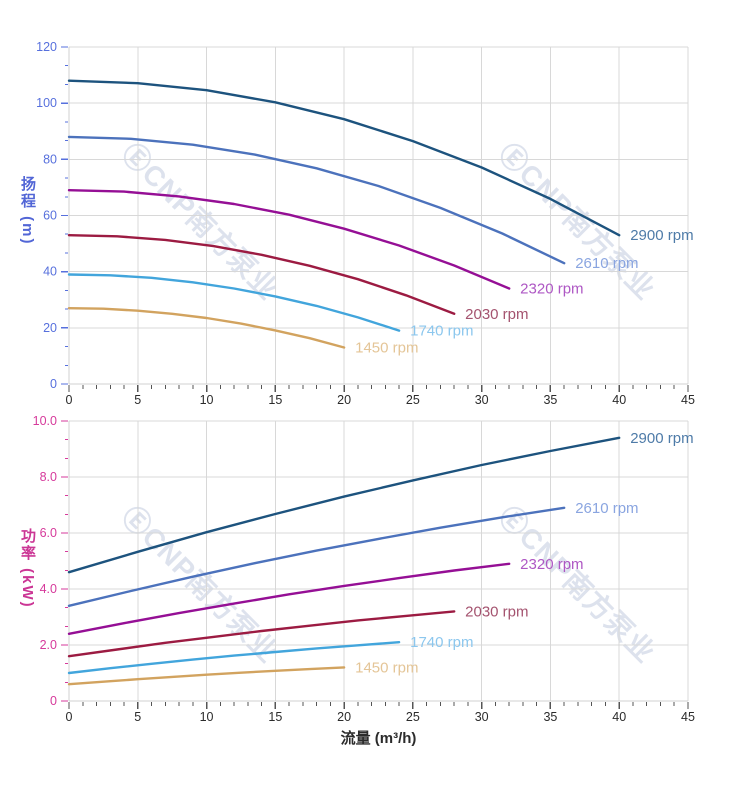 This screenshot has height=797, width=752. Describe the element at coordinates (261, 634) in the screenshot. I see `curve-2030-rpm-power-chart` at that location.